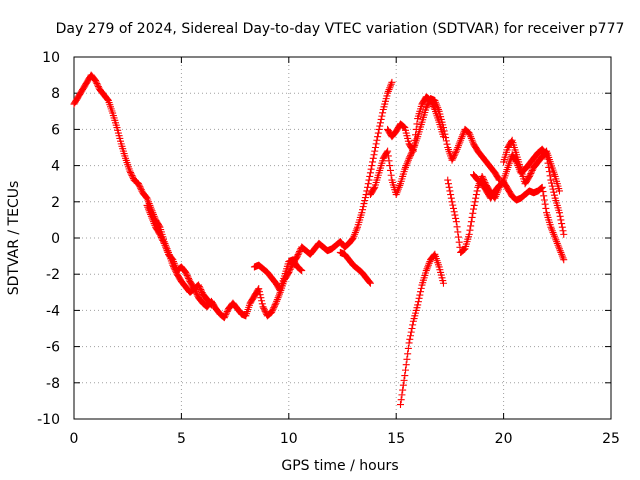 The image size is (640, 480). What do you see at coordinates (278, 275) in the screenshot?
I see `series-segment-c` at bounding box center [278, 275].